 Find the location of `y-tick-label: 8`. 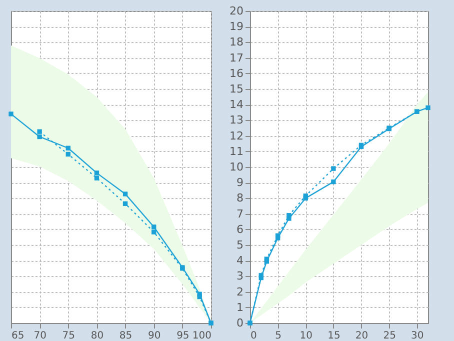

y-tick-label: 8 is located at coordinates (240, 198).